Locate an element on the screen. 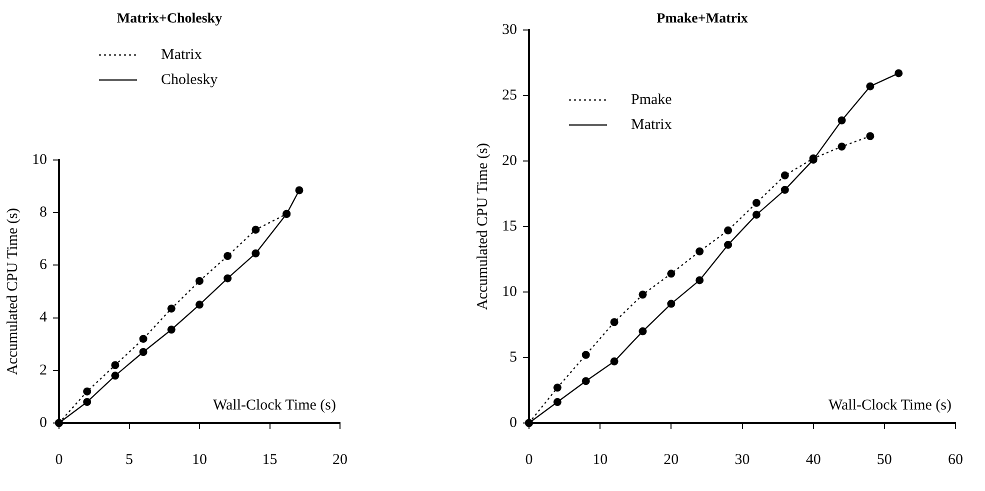  x-tick-label: 15 is located at coordinates (270, 460).